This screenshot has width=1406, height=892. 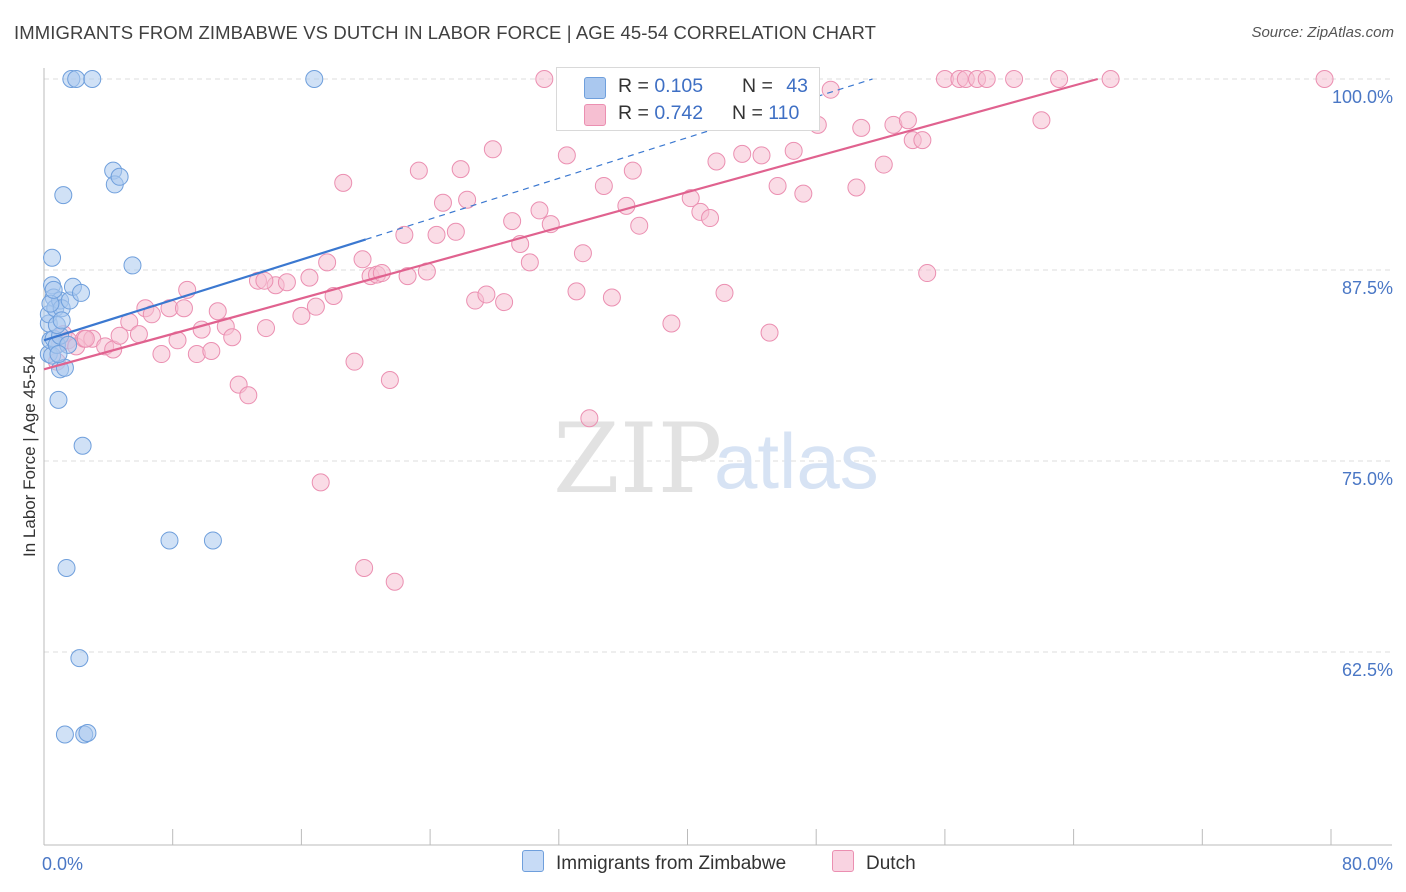 I want to click on chart-source: Source: ZipAtlas.com, so click(x=1322, y=32).